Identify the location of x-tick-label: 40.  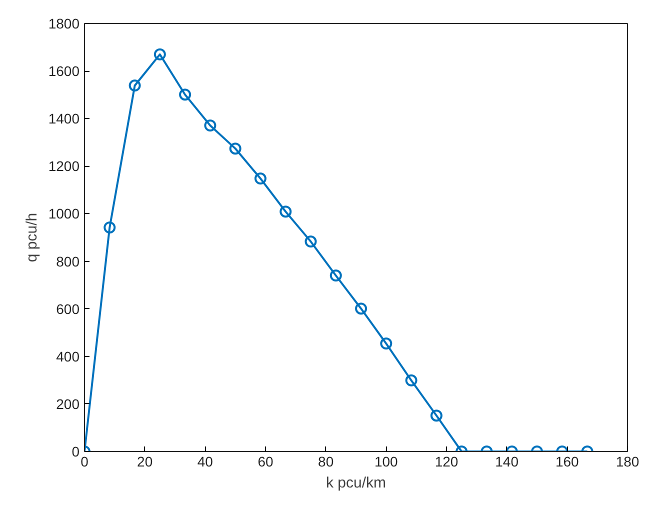
(205, 462).